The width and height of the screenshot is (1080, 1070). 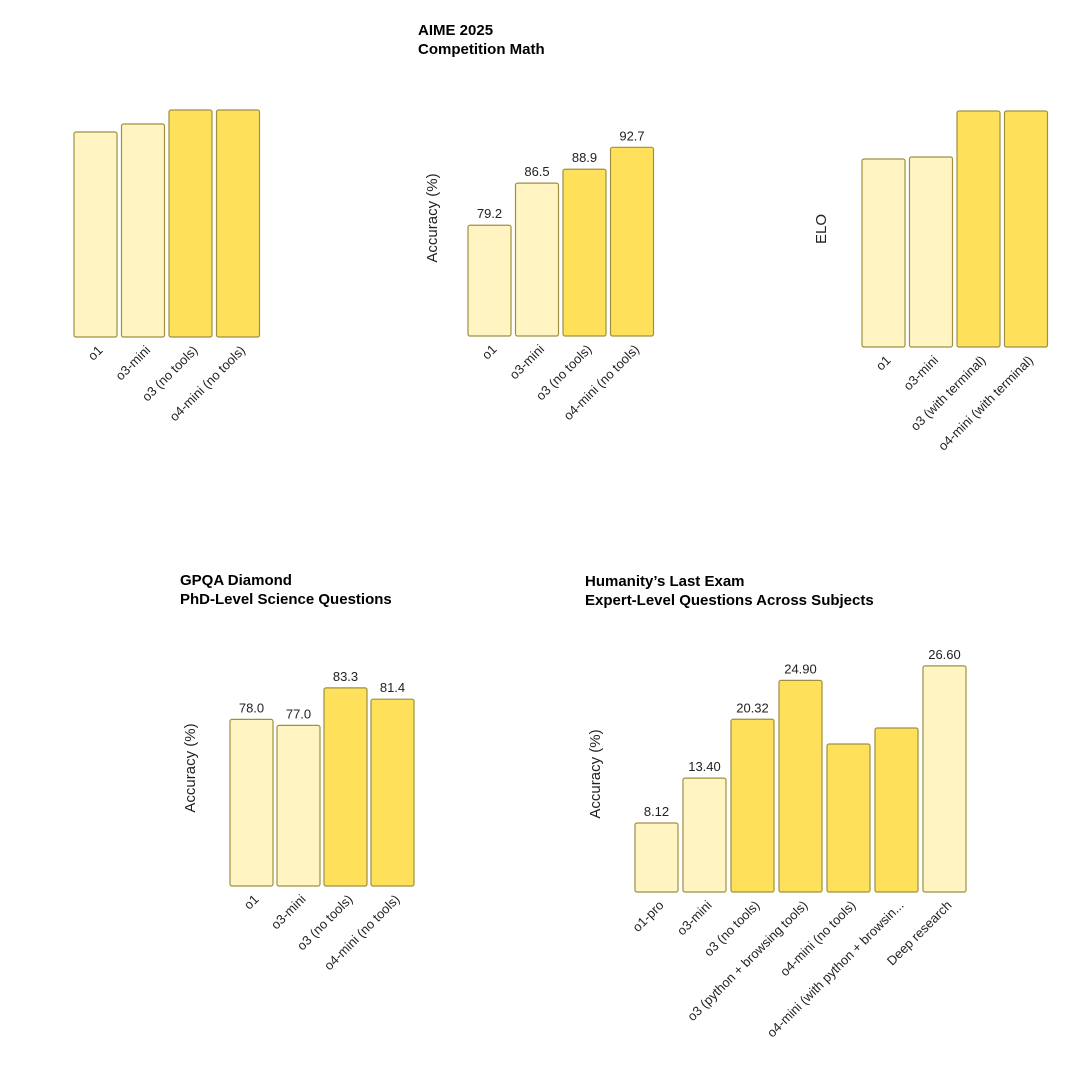 I want to click on chart-subtitle: Competition Math, so click(x=481, y=49).